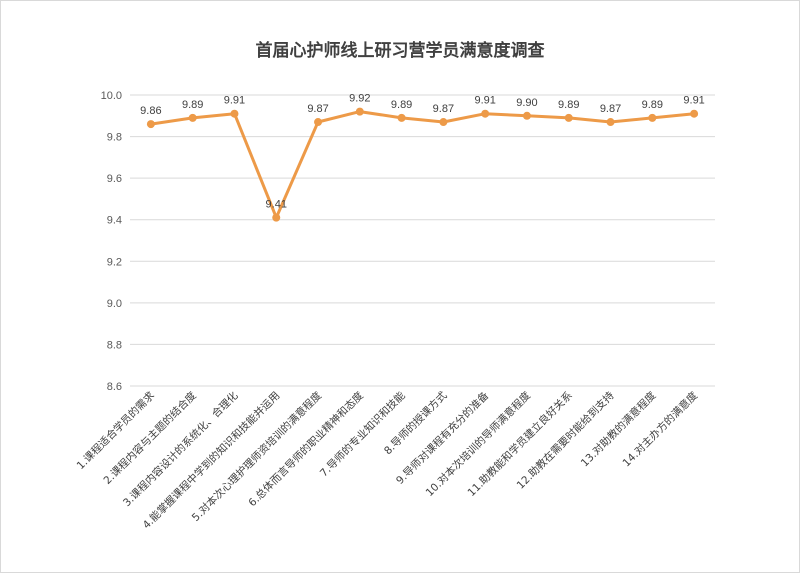 Image resolution: width=800 pixels, height=573 pixels. What do you see at coordinates (660, 429) in the screenshot?
I see `x-tick-label: 14.对主办方的满意度` at bounding box center [660, 429].